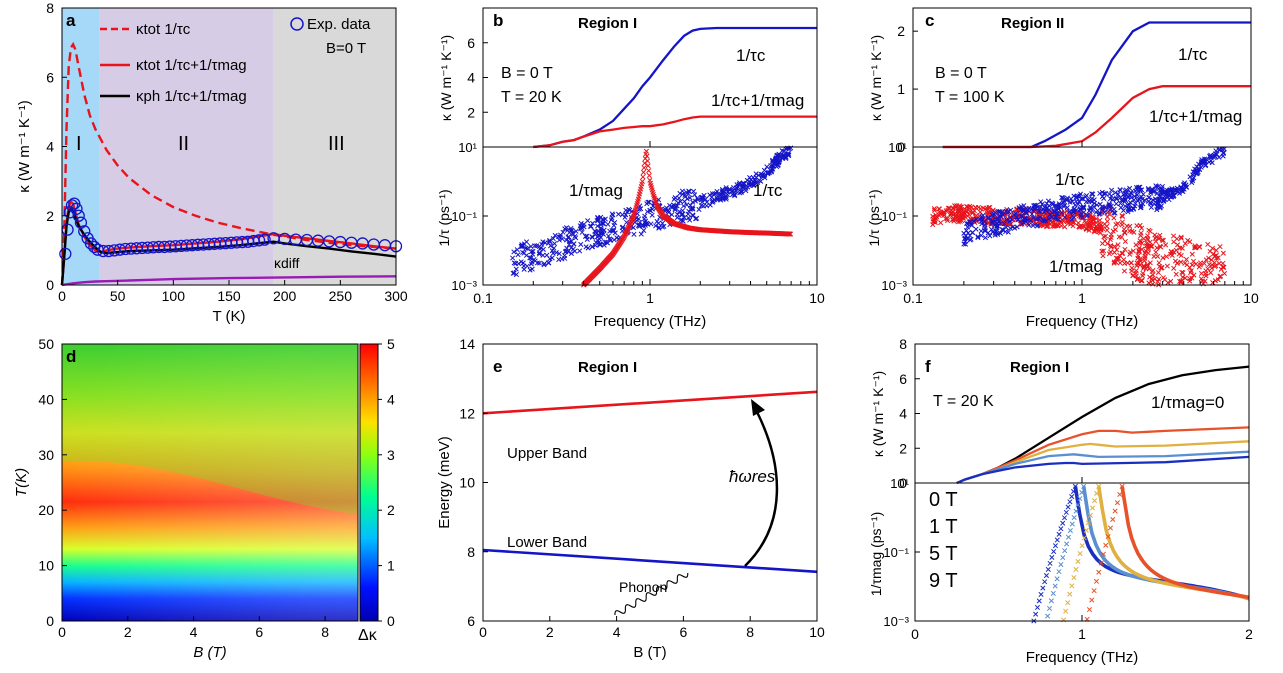 The image size is (1283, 673). What do you see at coordinates (758, 407) in the screenshot?
I see `resonance-arrowhead` at bounding box center [758, 407].